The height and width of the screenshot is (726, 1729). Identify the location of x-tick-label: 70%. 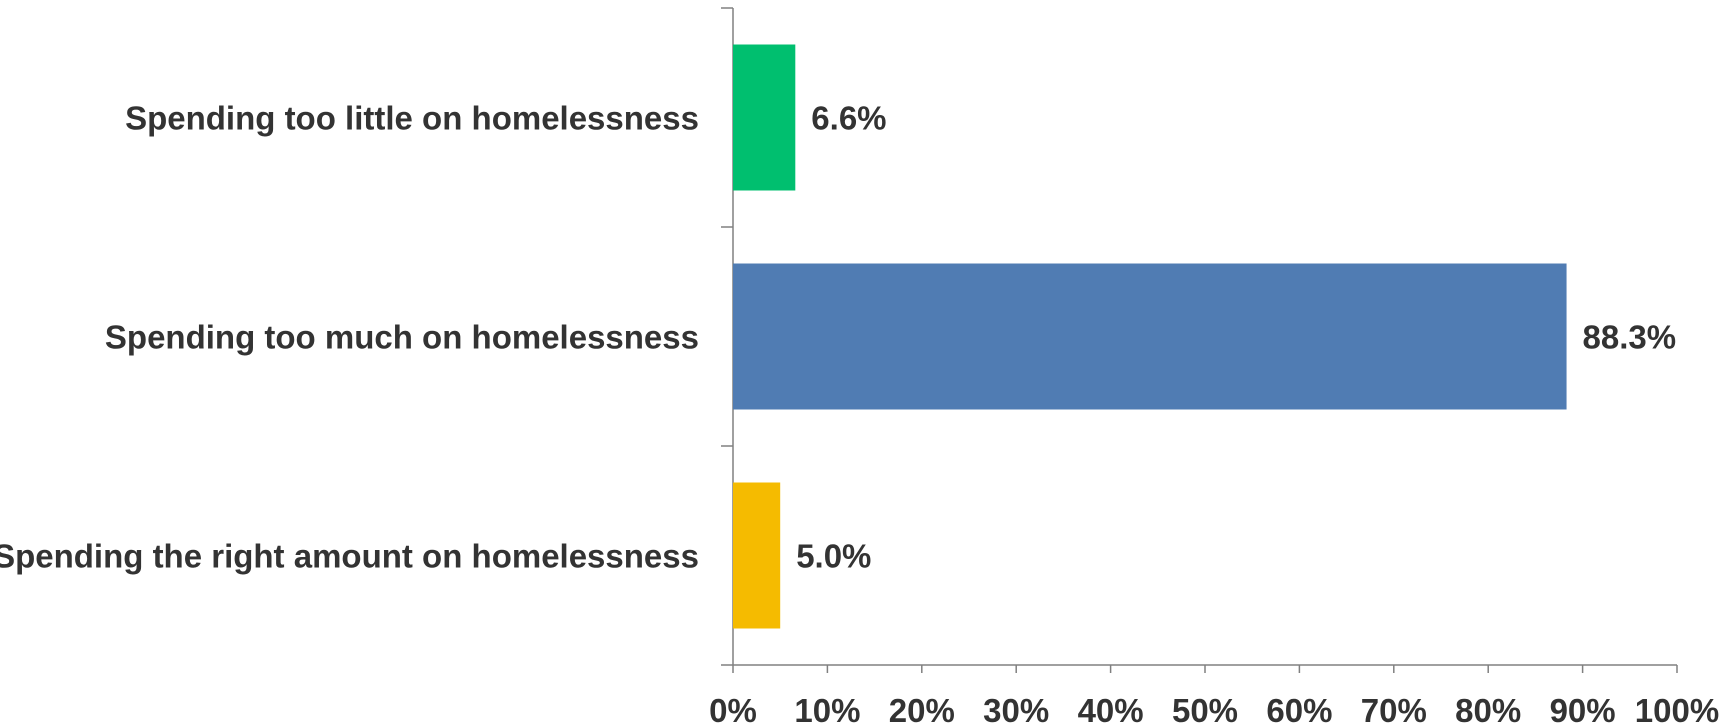
(1394, 709).